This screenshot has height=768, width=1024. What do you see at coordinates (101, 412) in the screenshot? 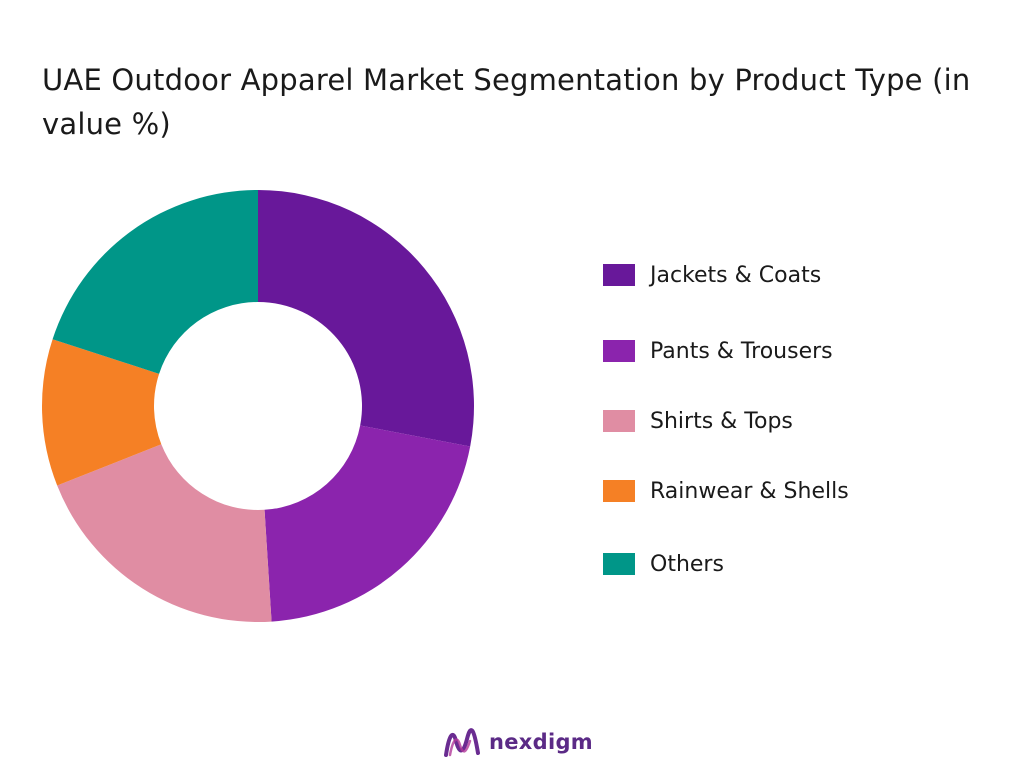
I see `donut-slice-rainwear-shells` at bounding box center [101, 412].